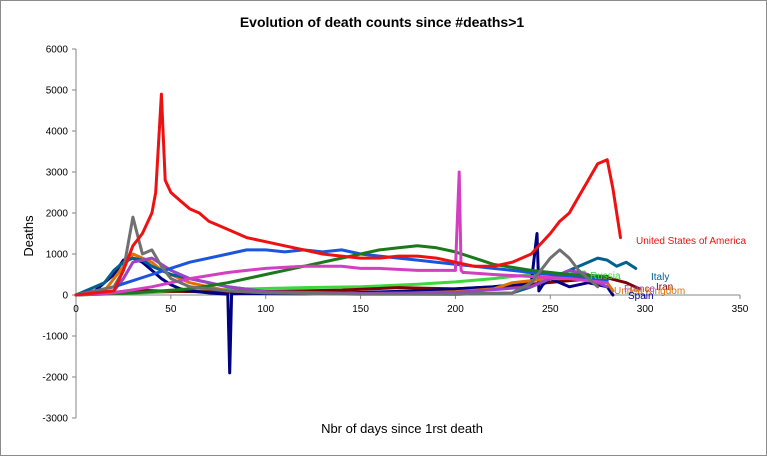 The image size is (767, 456). What do you see at coordinates (57, 132) in the screenshot?
I see `y-tick-label: 4000` at bounding box center [57, 132].